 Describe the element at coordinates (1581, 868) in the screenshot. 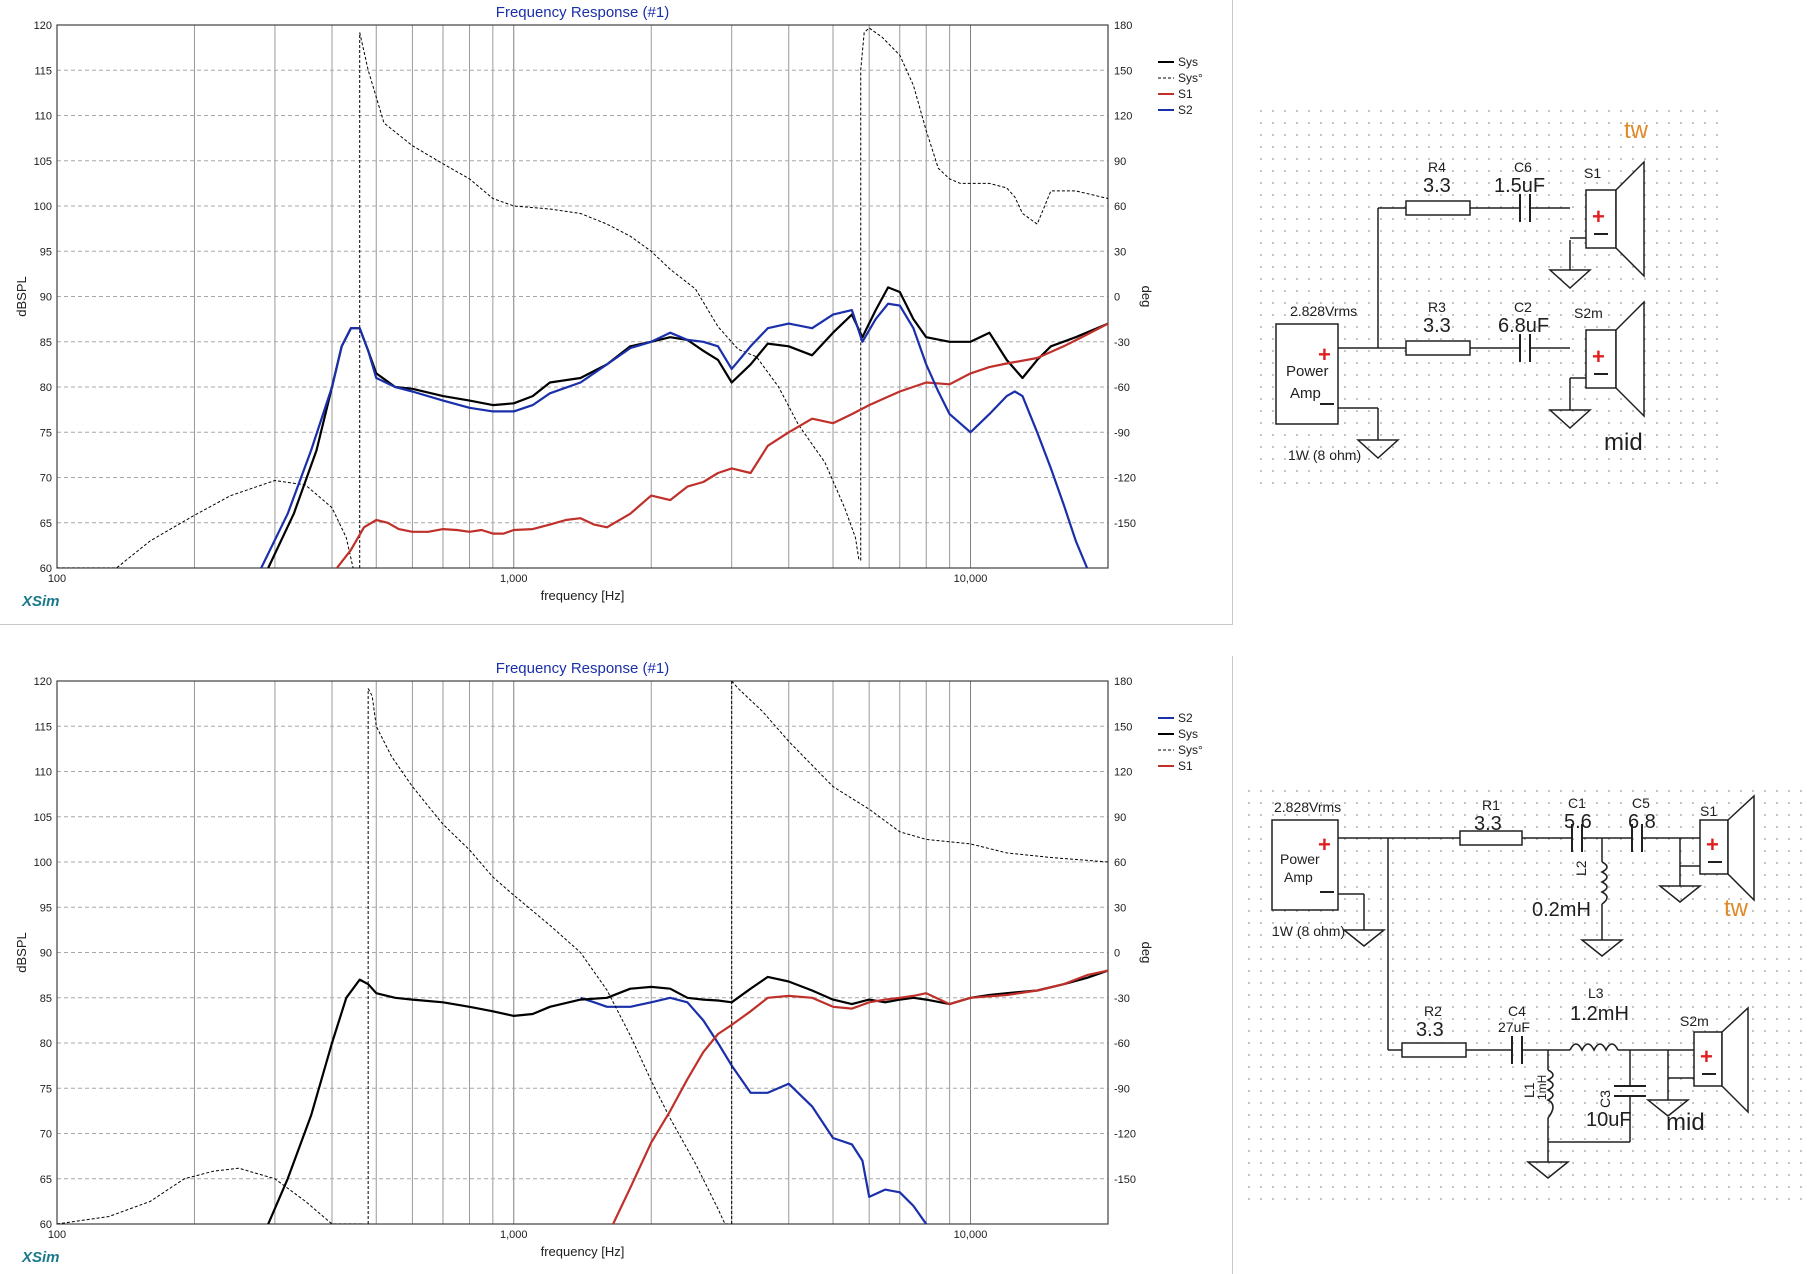

I see `l2-ref: L2` at that location.